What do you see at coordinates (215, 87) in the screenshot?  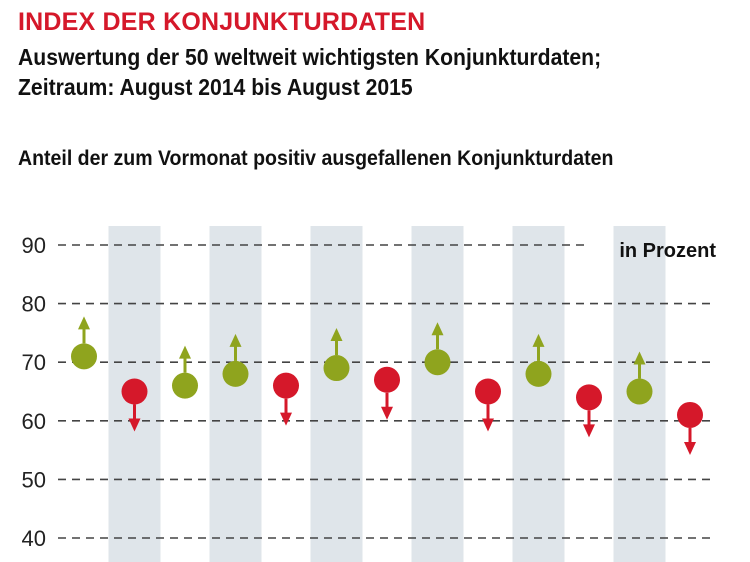 I see `subtitle-line-2: Zeitraum: August 2014 bis August 2015` at bounding box center [215, 87].